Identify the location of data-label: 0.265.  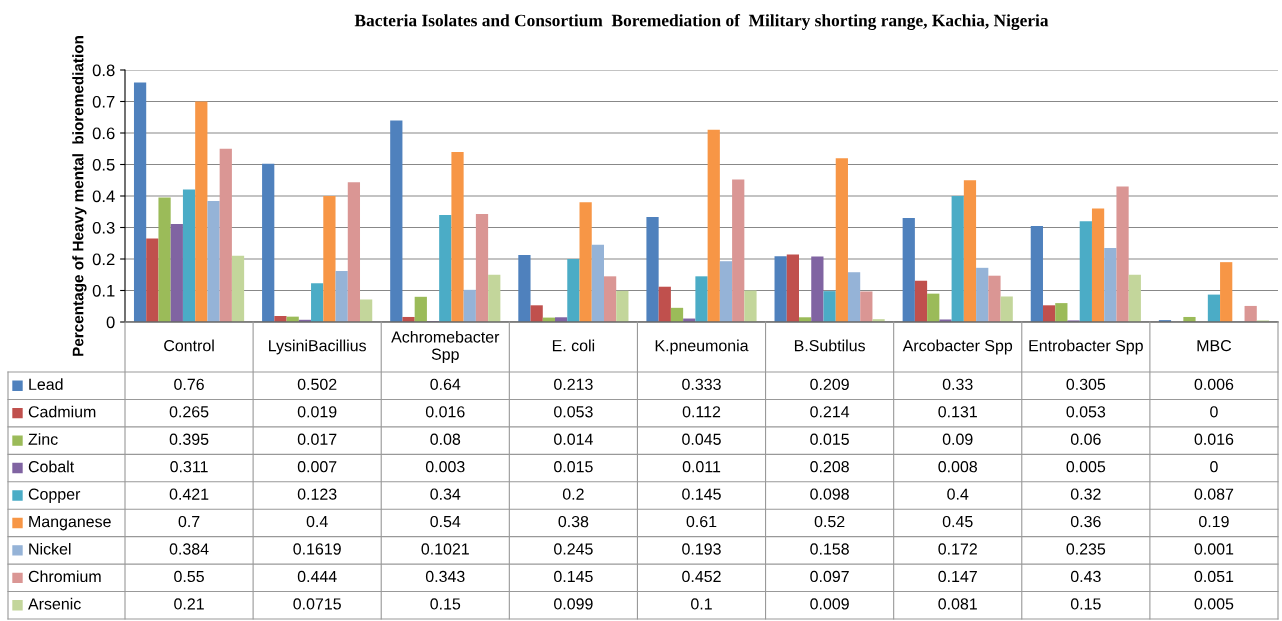
(189, 412).